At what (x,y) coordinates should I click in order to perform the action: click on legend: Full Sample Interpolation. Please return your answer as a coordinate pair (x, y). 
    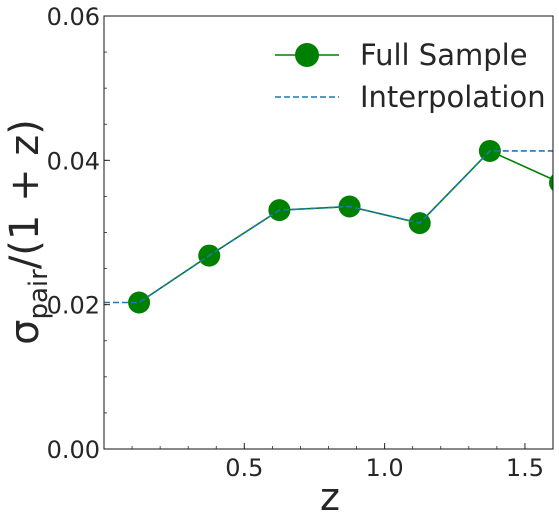
    Looking at the image, I should click on (410, 76).